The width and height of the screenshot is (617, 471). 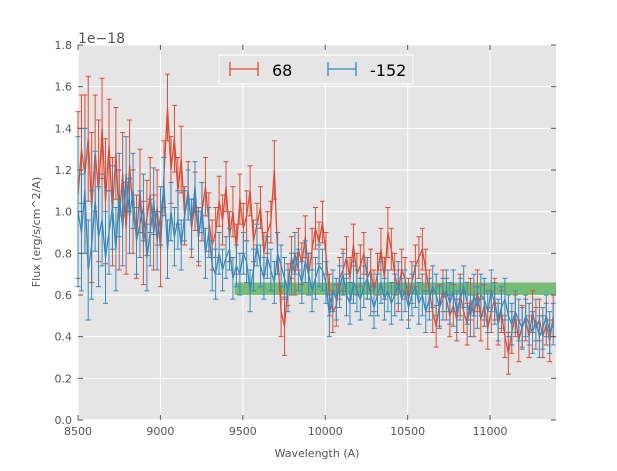 What do you see at coordinates (260, 70) in the screenshot?
I see `legend-item-68: 68` at bounding box center [260, 70].